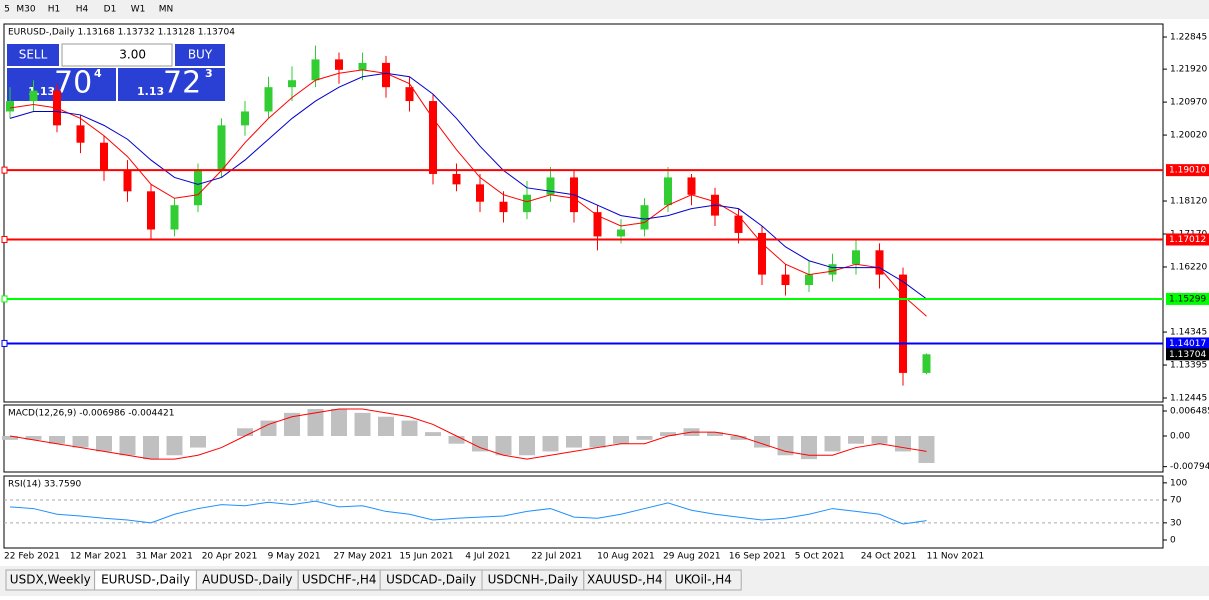 The width and height of the screenshot is (1209, 600). I want to click on y-tick-label: -0.007947, so click(1189, 467).